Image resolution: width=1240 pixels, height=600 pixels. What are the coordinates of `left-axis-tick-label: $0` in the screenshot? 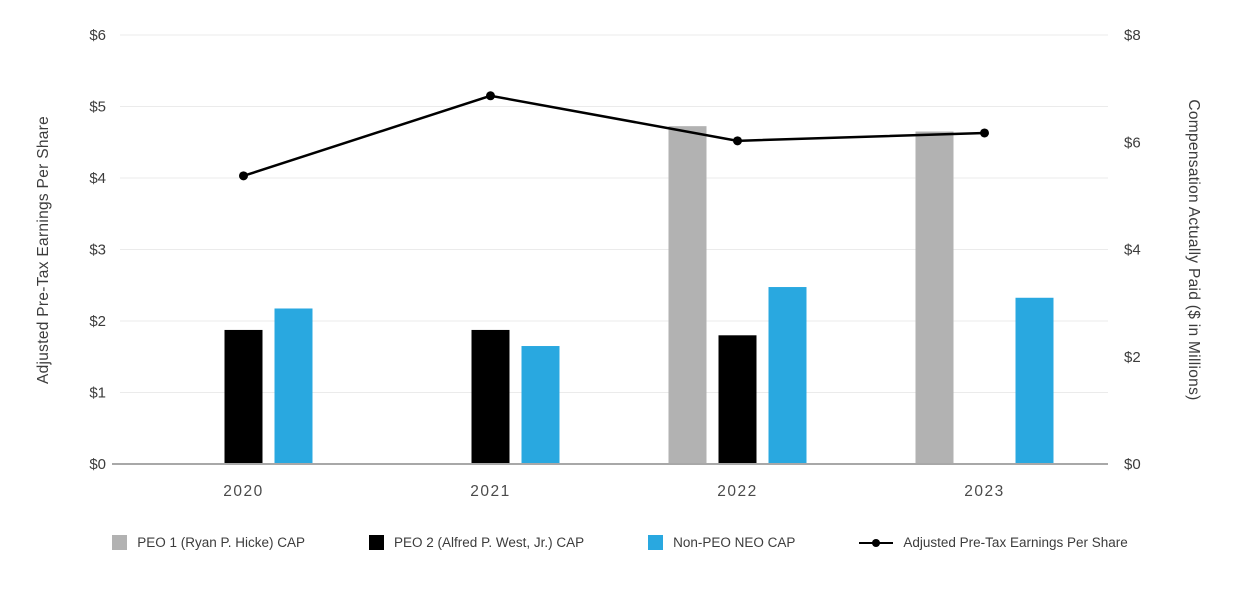 It's located at (97, 464).